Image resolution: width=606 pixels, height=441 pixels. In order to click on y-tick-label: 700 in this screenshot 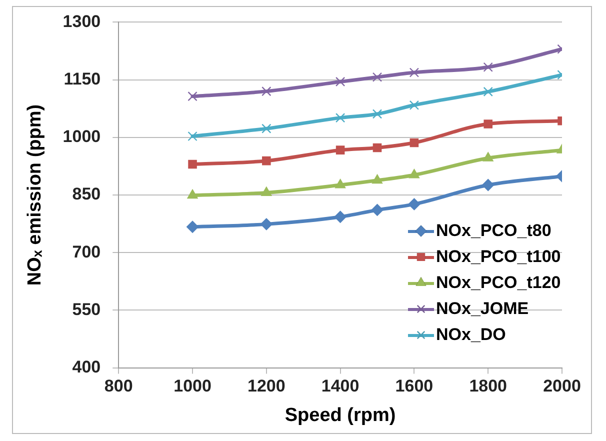, I will do `click(86, 252)`.